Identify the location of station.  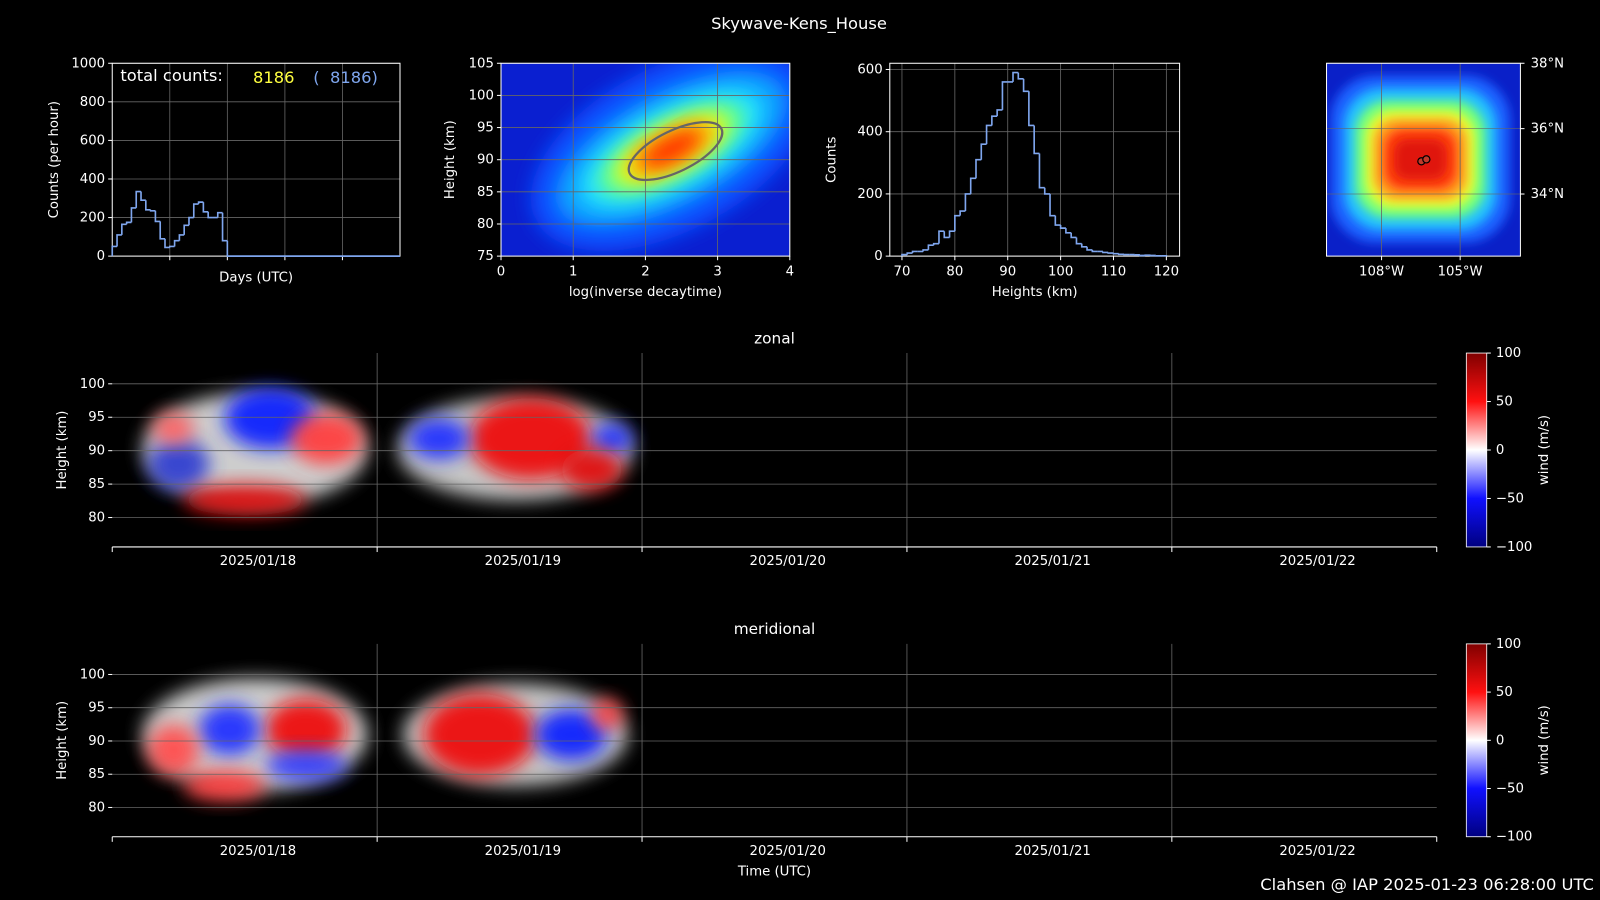
(1426, 159).